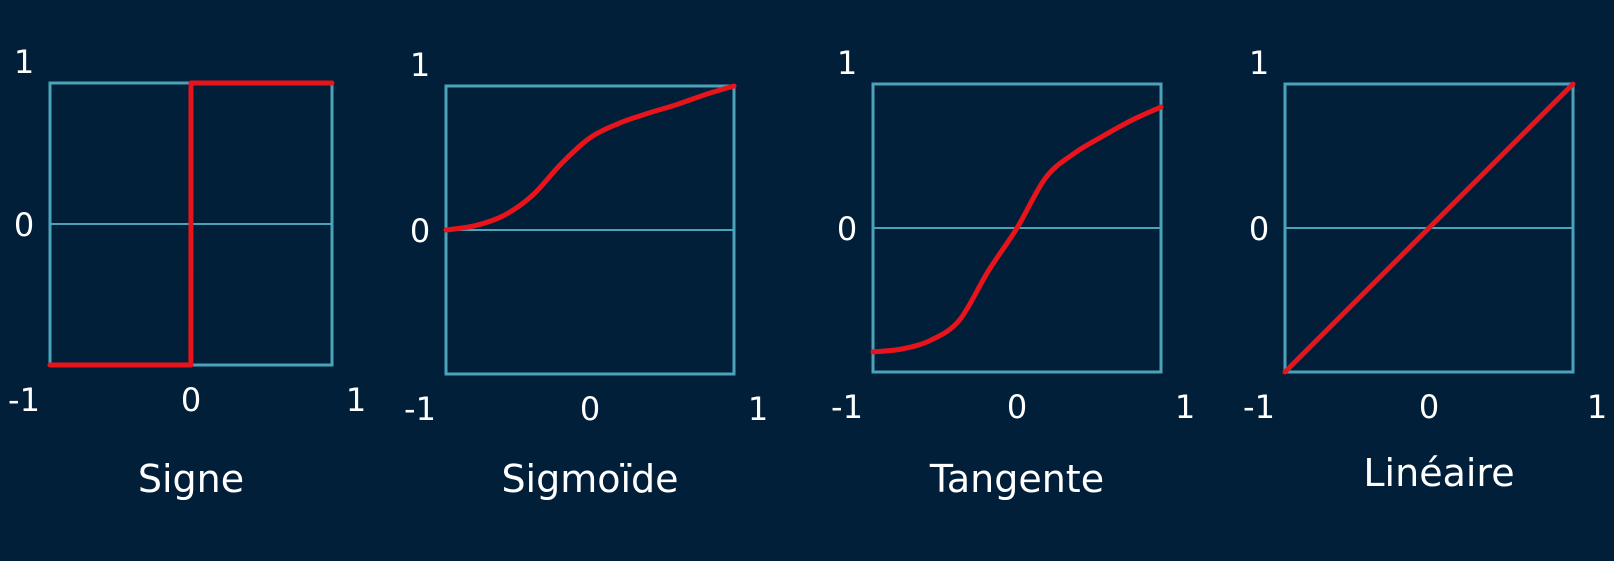  Describe the element at coordinates (191, 479) in the screenshot. I see `chart-title: Signe` at that location.